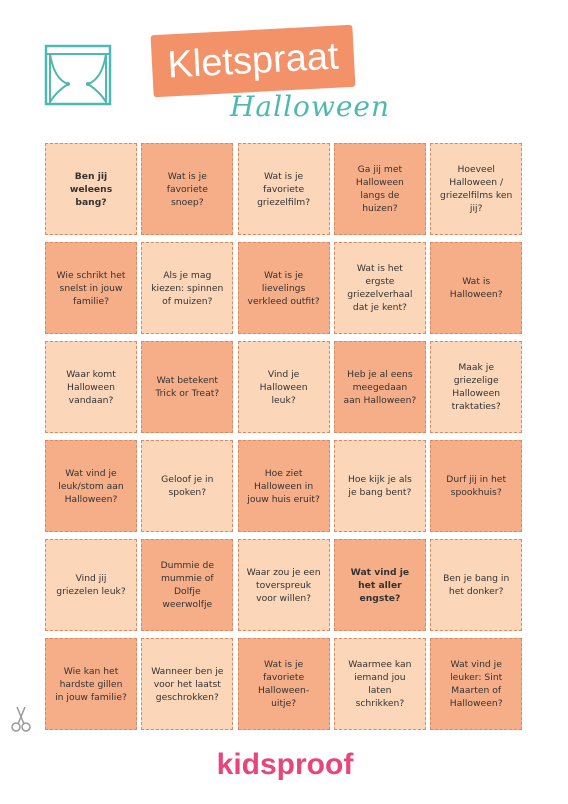  I want to click on question-card: Geloof je in spoken?, so click(187, 486).